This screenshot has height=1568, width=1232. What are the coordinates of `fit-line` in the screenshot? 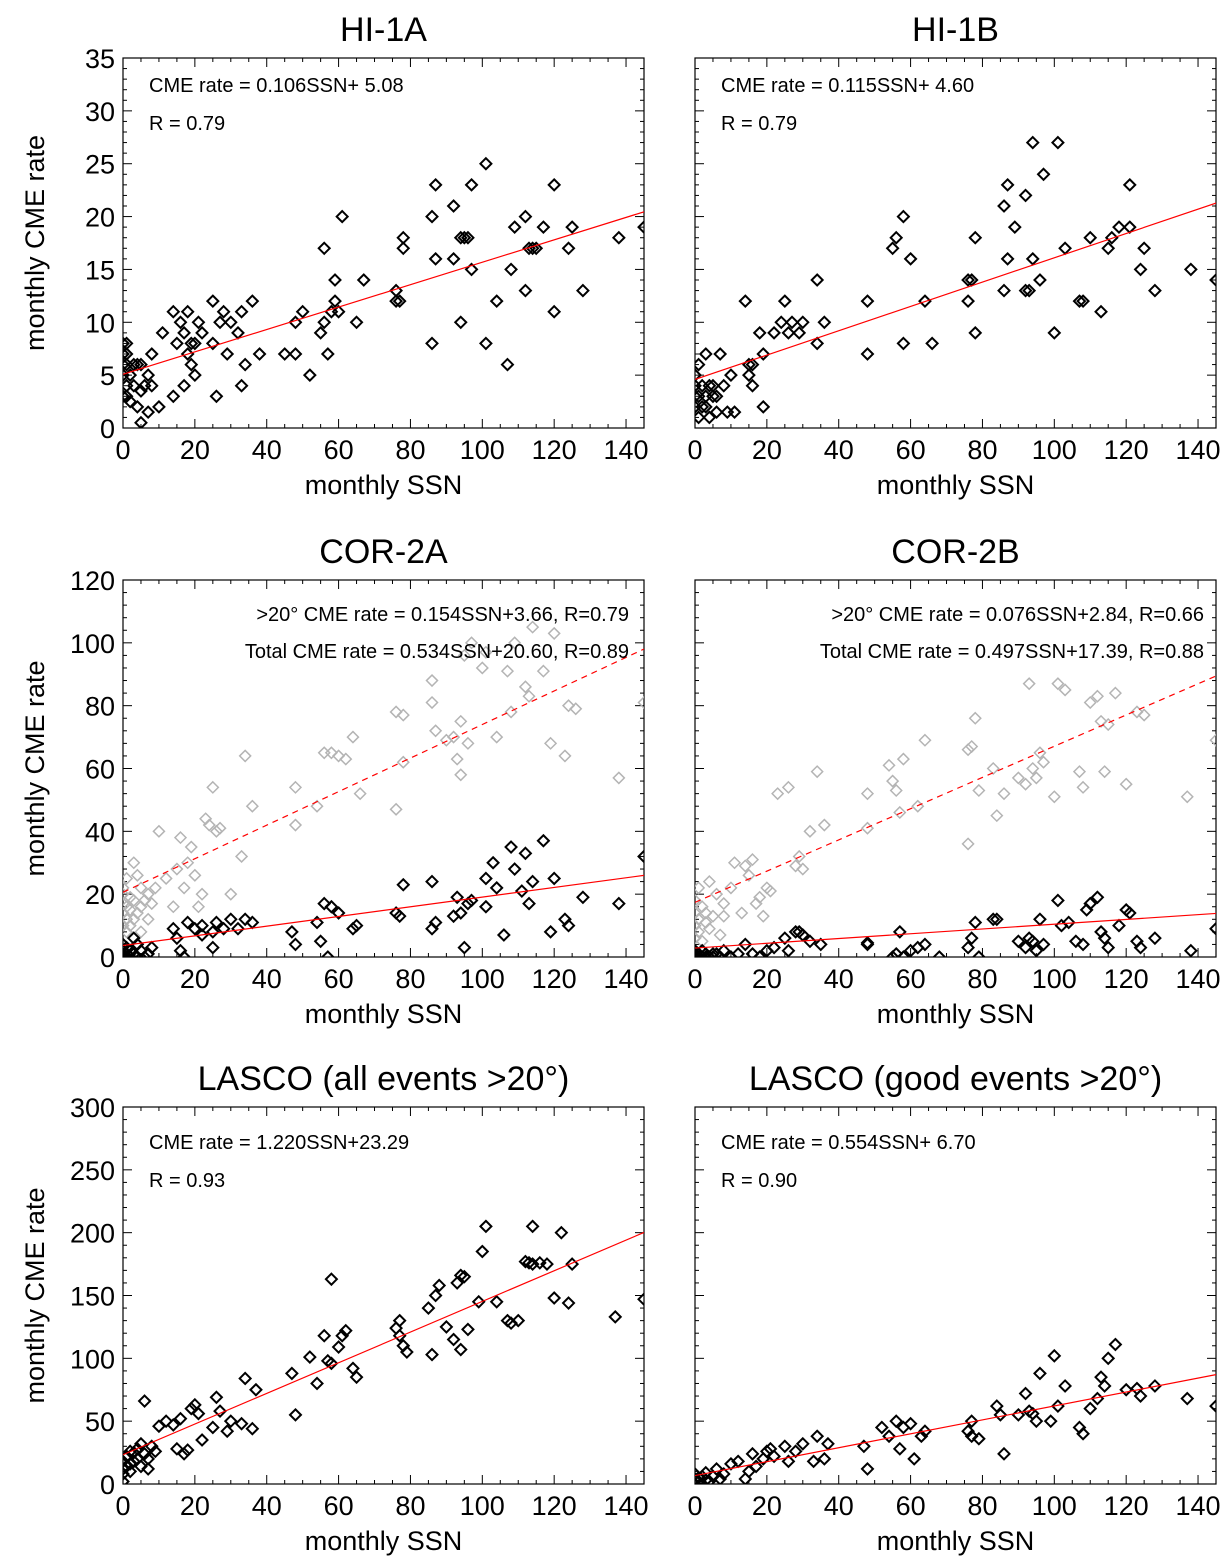 It's located at (383, 293).